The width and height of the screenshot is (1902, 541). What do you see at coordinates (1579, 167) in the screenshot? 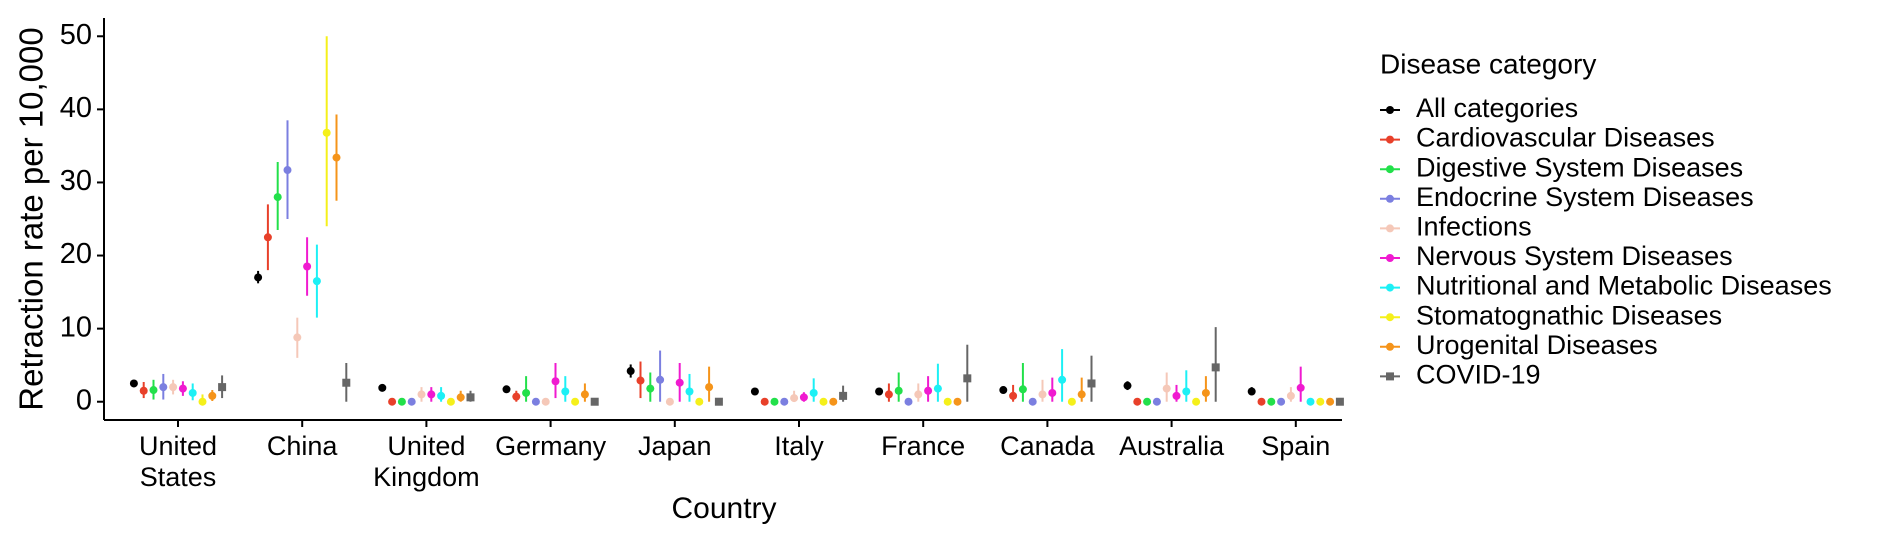
I see `legend-label: Digestive System Diseases` at bounding box center [1579, 167].